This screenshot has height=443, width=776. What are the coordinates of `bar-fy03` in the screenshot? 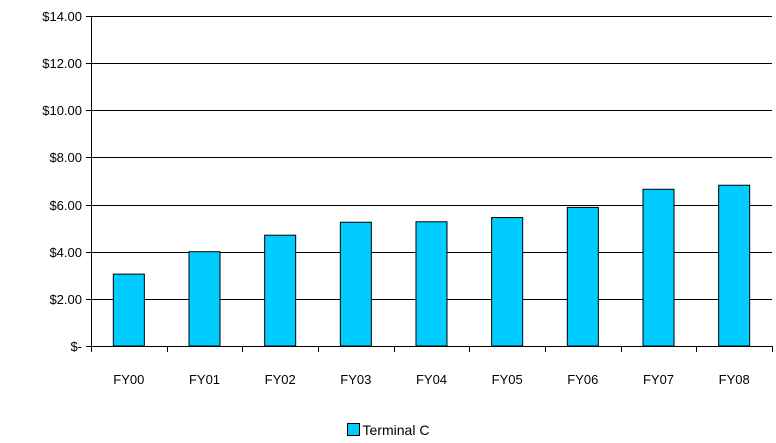 It's located at (355, 284).